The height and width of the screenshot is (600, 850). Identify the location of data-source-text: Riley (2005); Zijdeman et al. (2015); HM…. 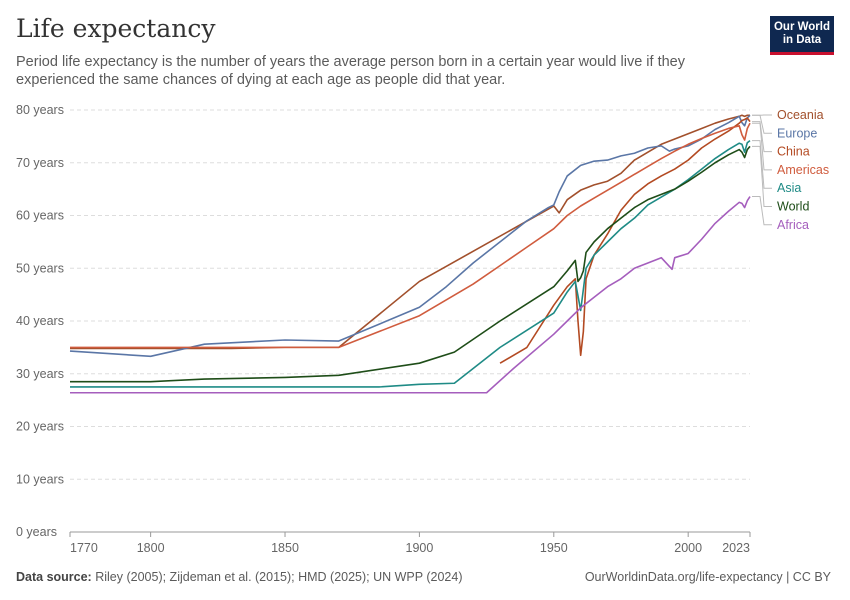
(279, 577).